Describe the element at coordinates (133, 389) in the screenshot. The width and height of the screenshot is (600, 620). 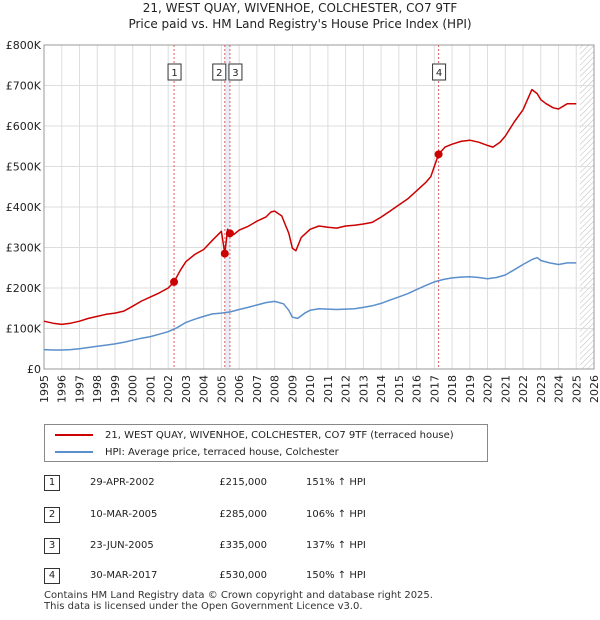
I see `x-tick-label: 2000` at that location.